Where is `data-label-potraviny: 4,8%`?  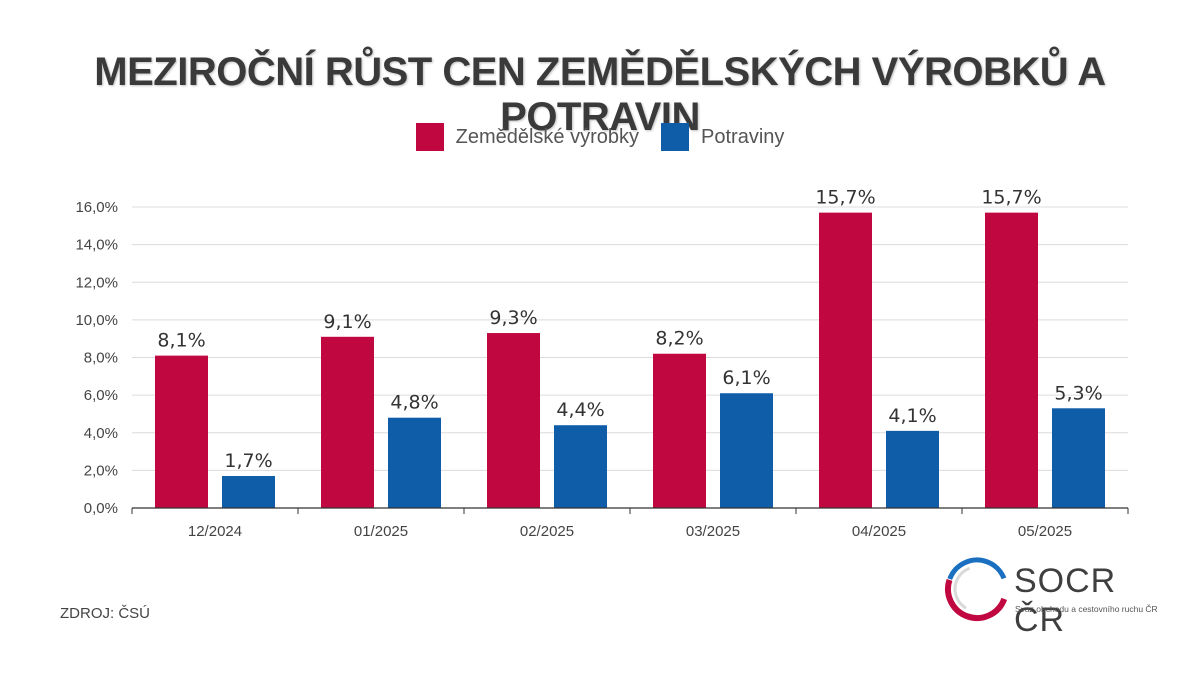
data-label-potraviny: 4,8% is located at coordinates (414, 403).